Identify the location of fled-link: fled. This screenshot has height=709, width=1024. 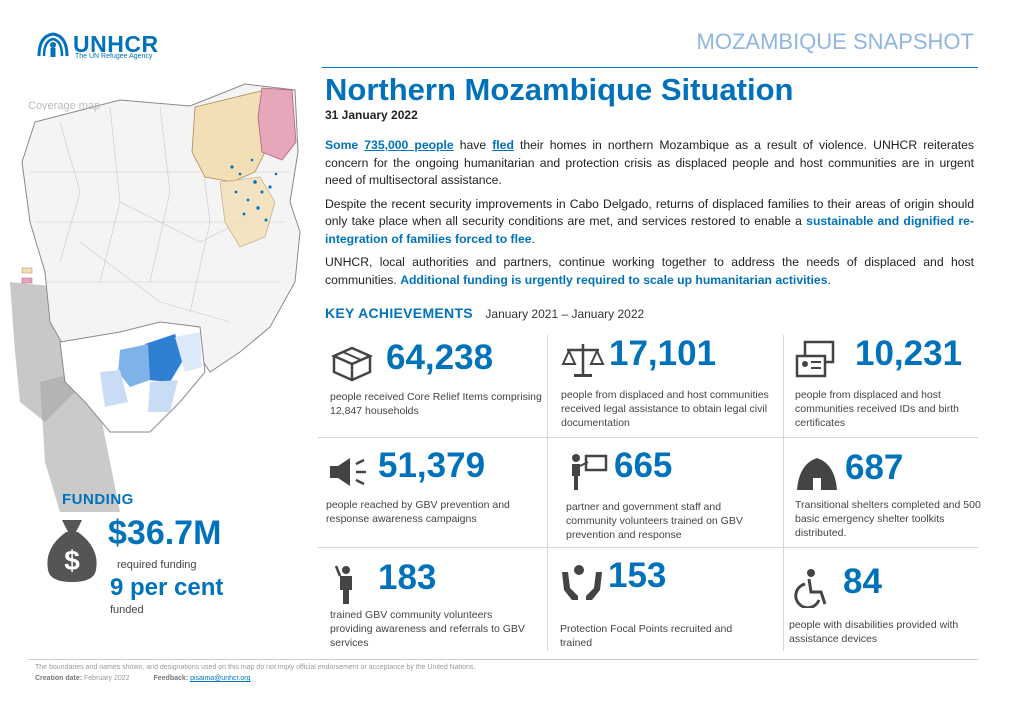
(503, 145).